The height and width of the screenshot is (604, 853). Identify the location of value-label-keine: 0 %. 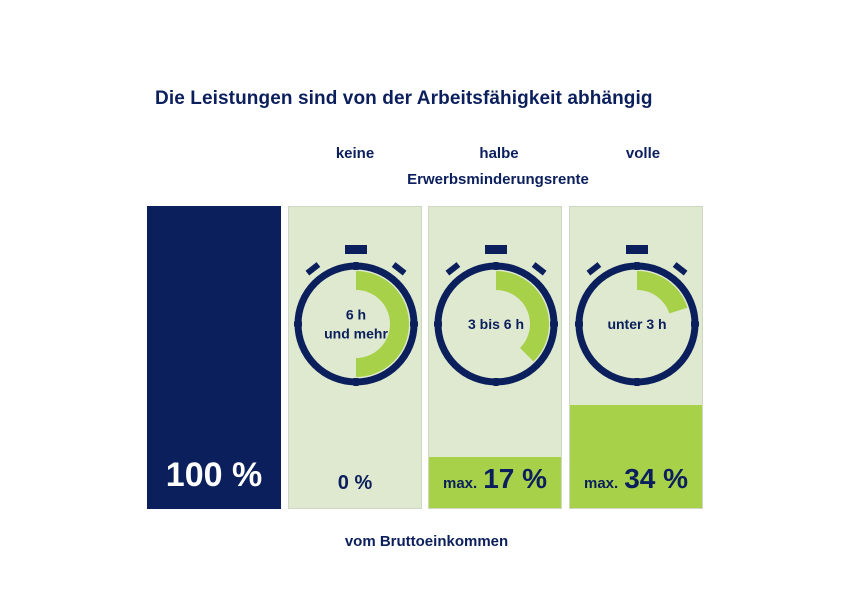
(355, 483).